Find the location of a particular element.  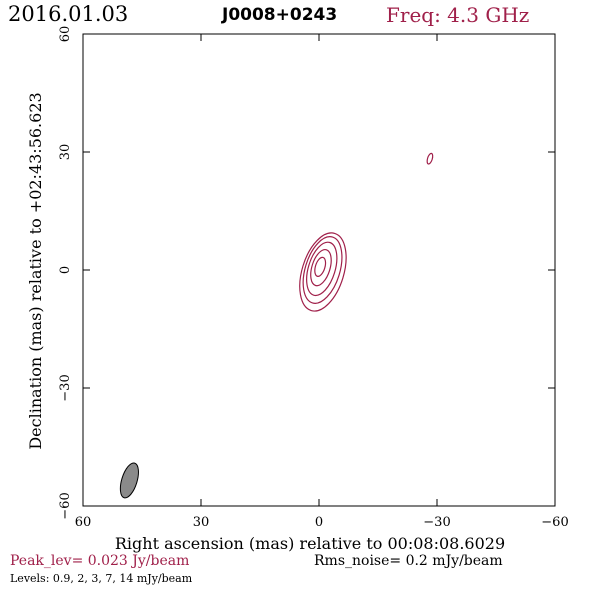

observation-date: 2016.01.03 is located at coordinates (68, 14).